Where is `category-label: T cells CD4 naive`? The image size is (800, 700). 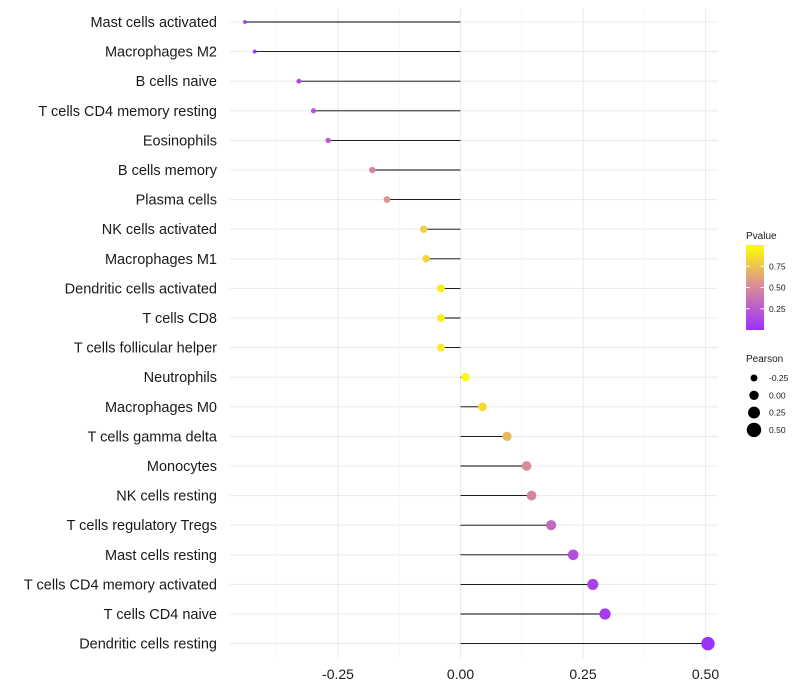 category-label: T cells CD4 naive is located at coordinates (160, 615).